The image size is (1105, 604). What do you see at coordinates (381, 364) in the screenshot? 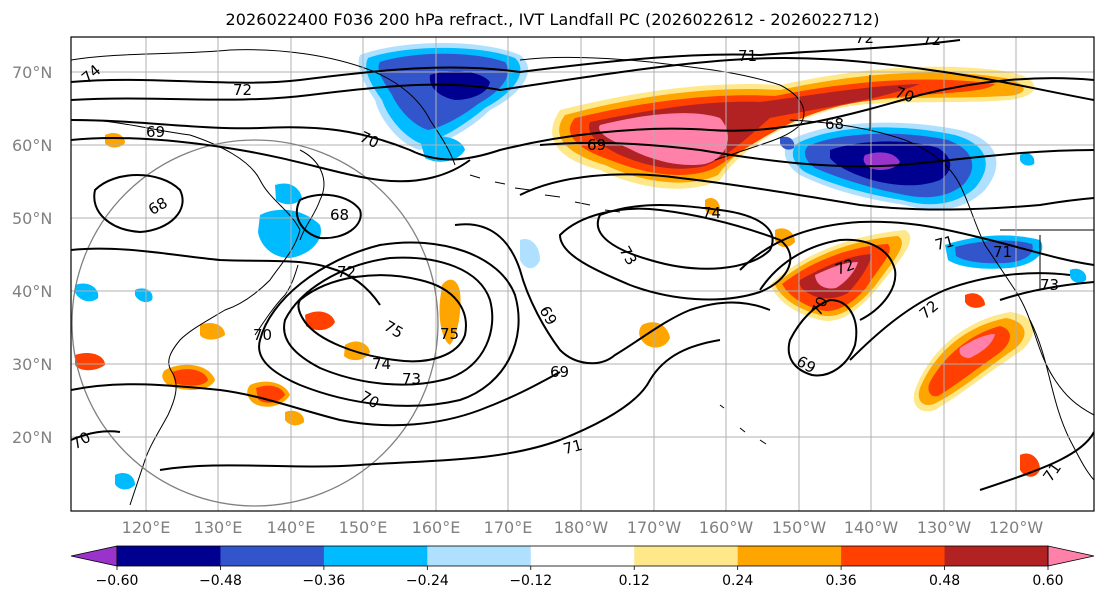
I see `contour-label-23: 74` at bounding box center [381, 364].